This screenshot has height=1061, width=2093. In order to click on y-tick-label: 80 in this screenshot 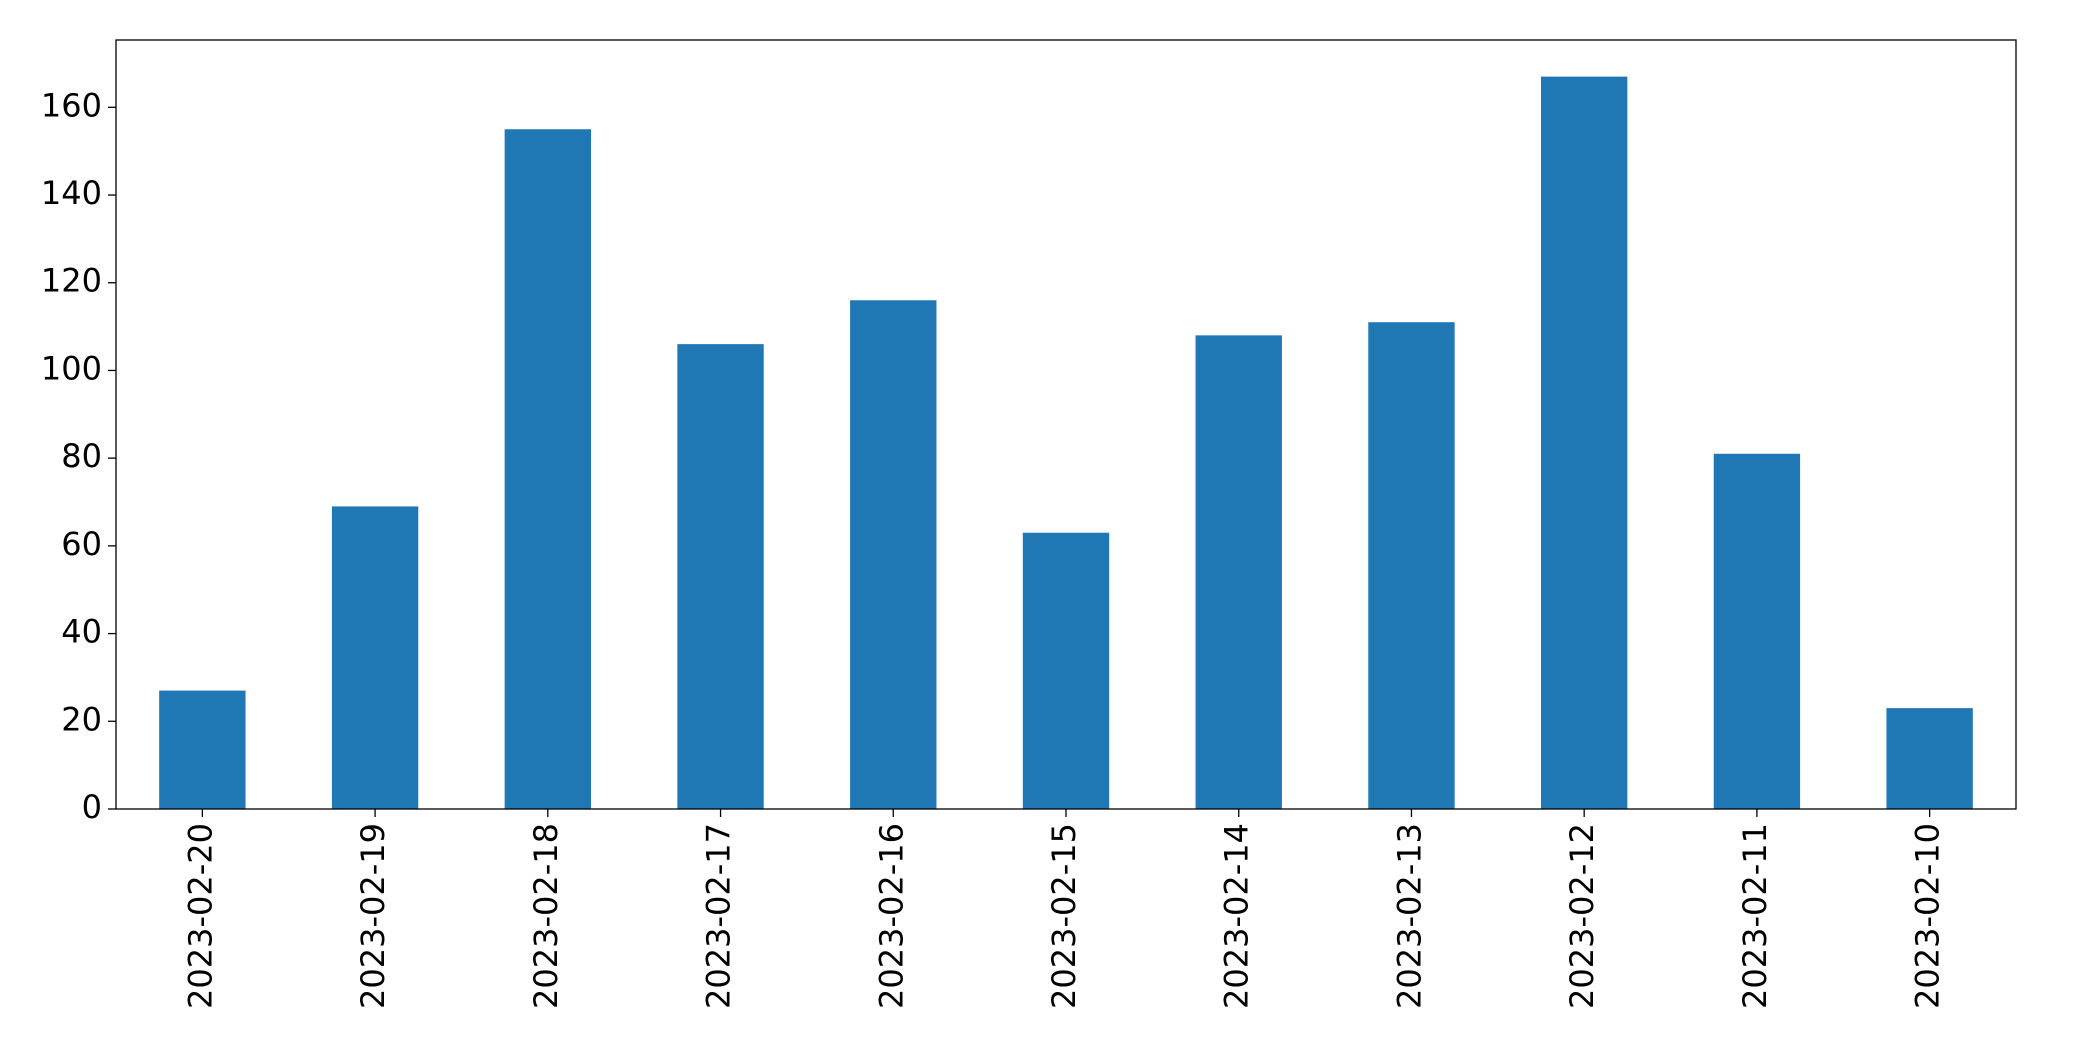, I will do `click(81, 456)`.